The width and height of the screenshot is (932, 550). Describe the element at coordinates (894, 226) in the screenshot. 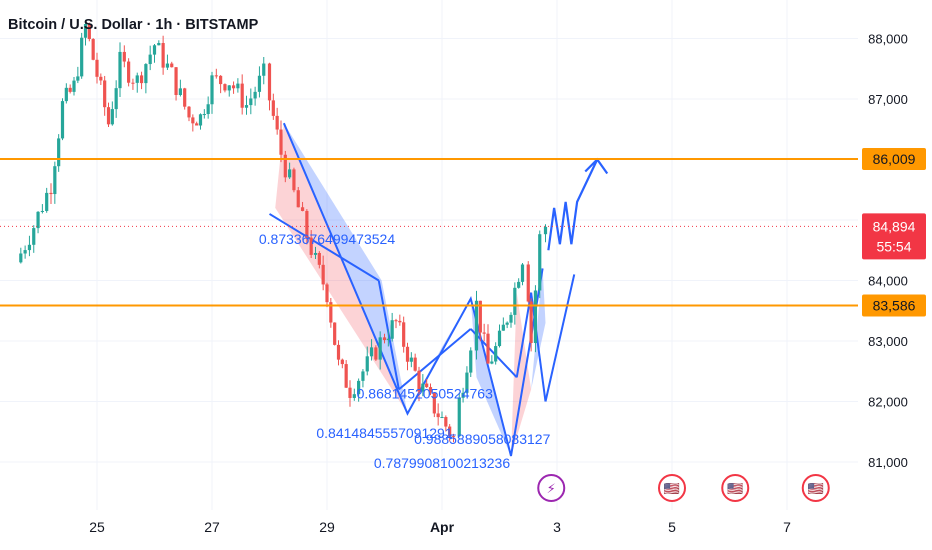

I see `current-price-label: 84,894` at that location.